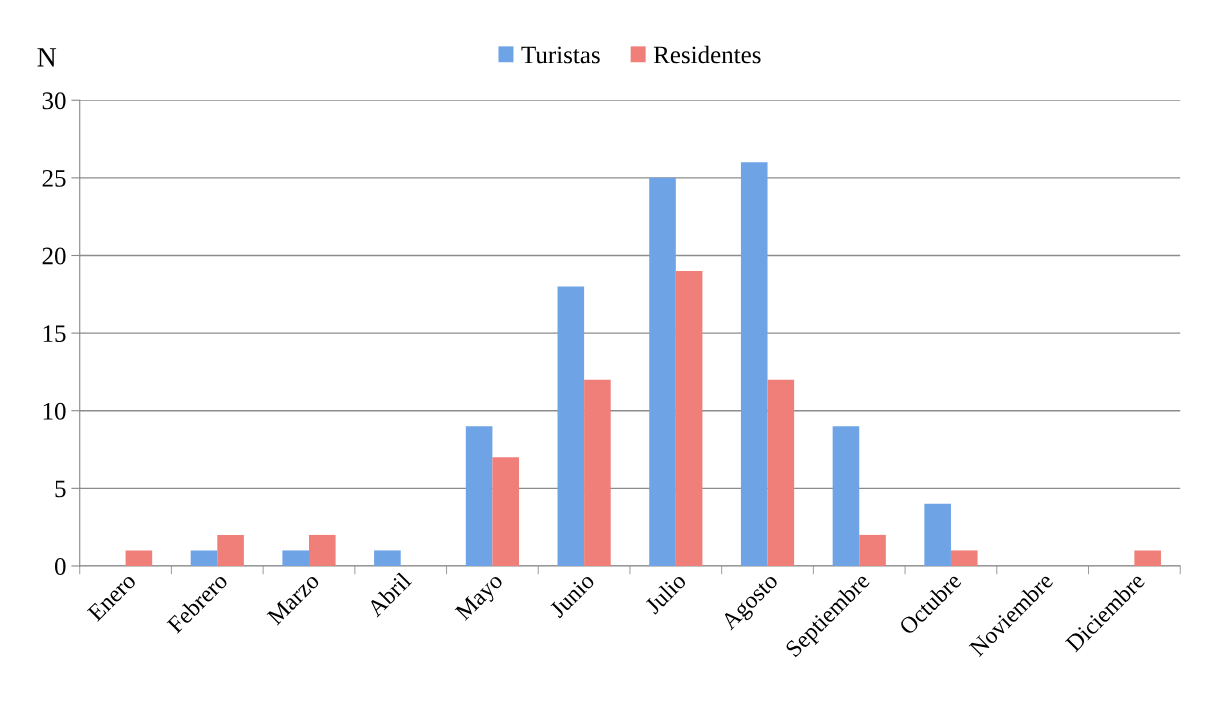 This screenshot has height=711, width=1208. I want to click on y-tick-label: 0, so click(60, 566).